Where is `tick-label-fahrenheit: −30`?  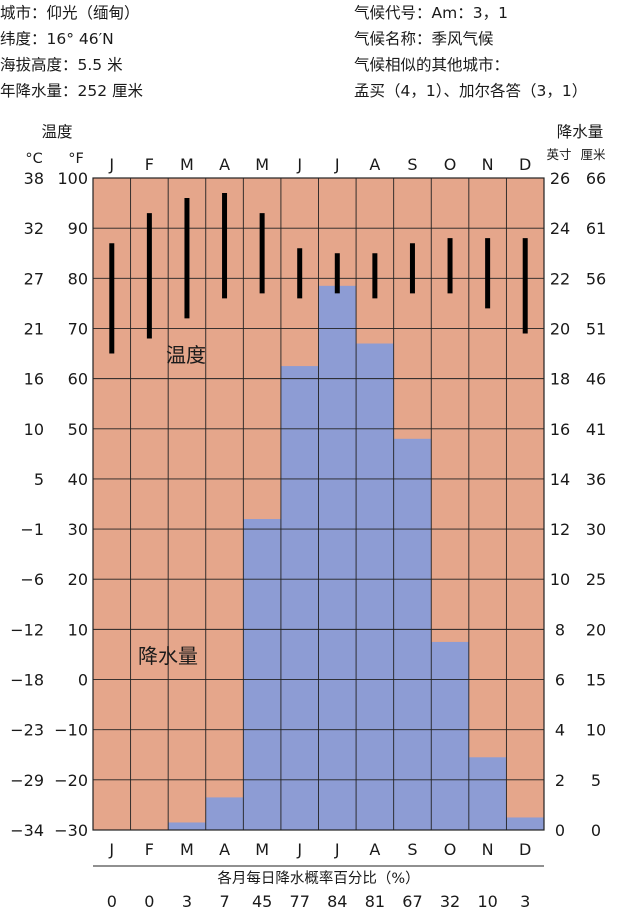
tick-label-fahrenheit: −30 is located at coordinates (71, 830).